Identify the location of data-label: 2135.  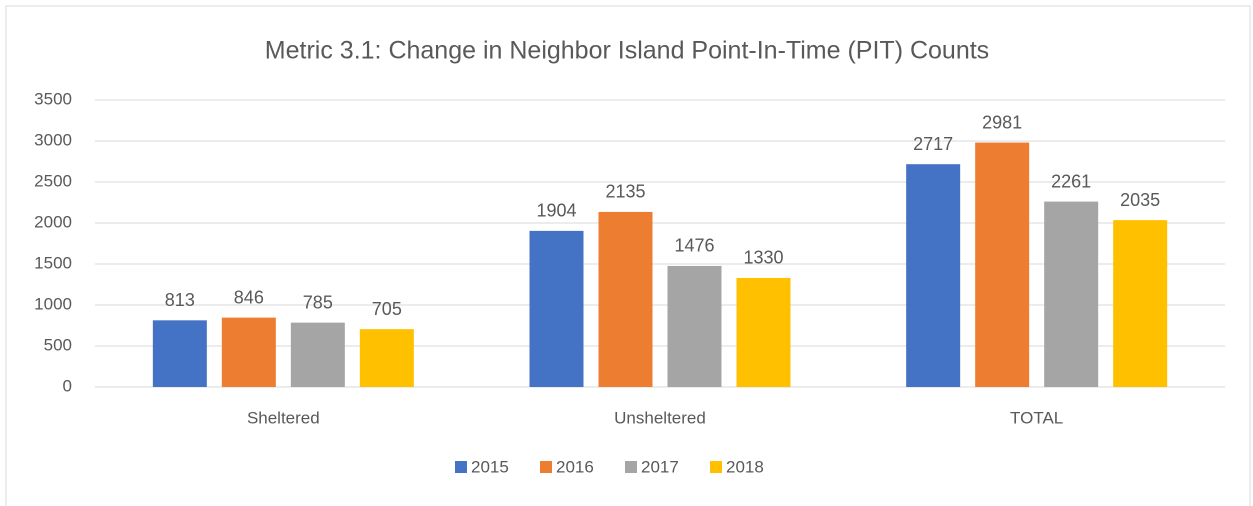
(625, 192).